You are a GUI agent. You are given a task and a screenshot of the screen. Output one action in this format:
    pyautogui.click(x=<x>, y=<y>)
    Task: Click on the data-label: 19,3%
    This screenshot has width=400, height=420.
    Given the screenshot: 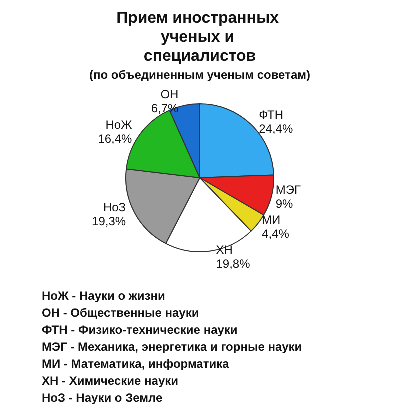 What is the action you would take?
    pyautogui.click(x=109, y=221)
    